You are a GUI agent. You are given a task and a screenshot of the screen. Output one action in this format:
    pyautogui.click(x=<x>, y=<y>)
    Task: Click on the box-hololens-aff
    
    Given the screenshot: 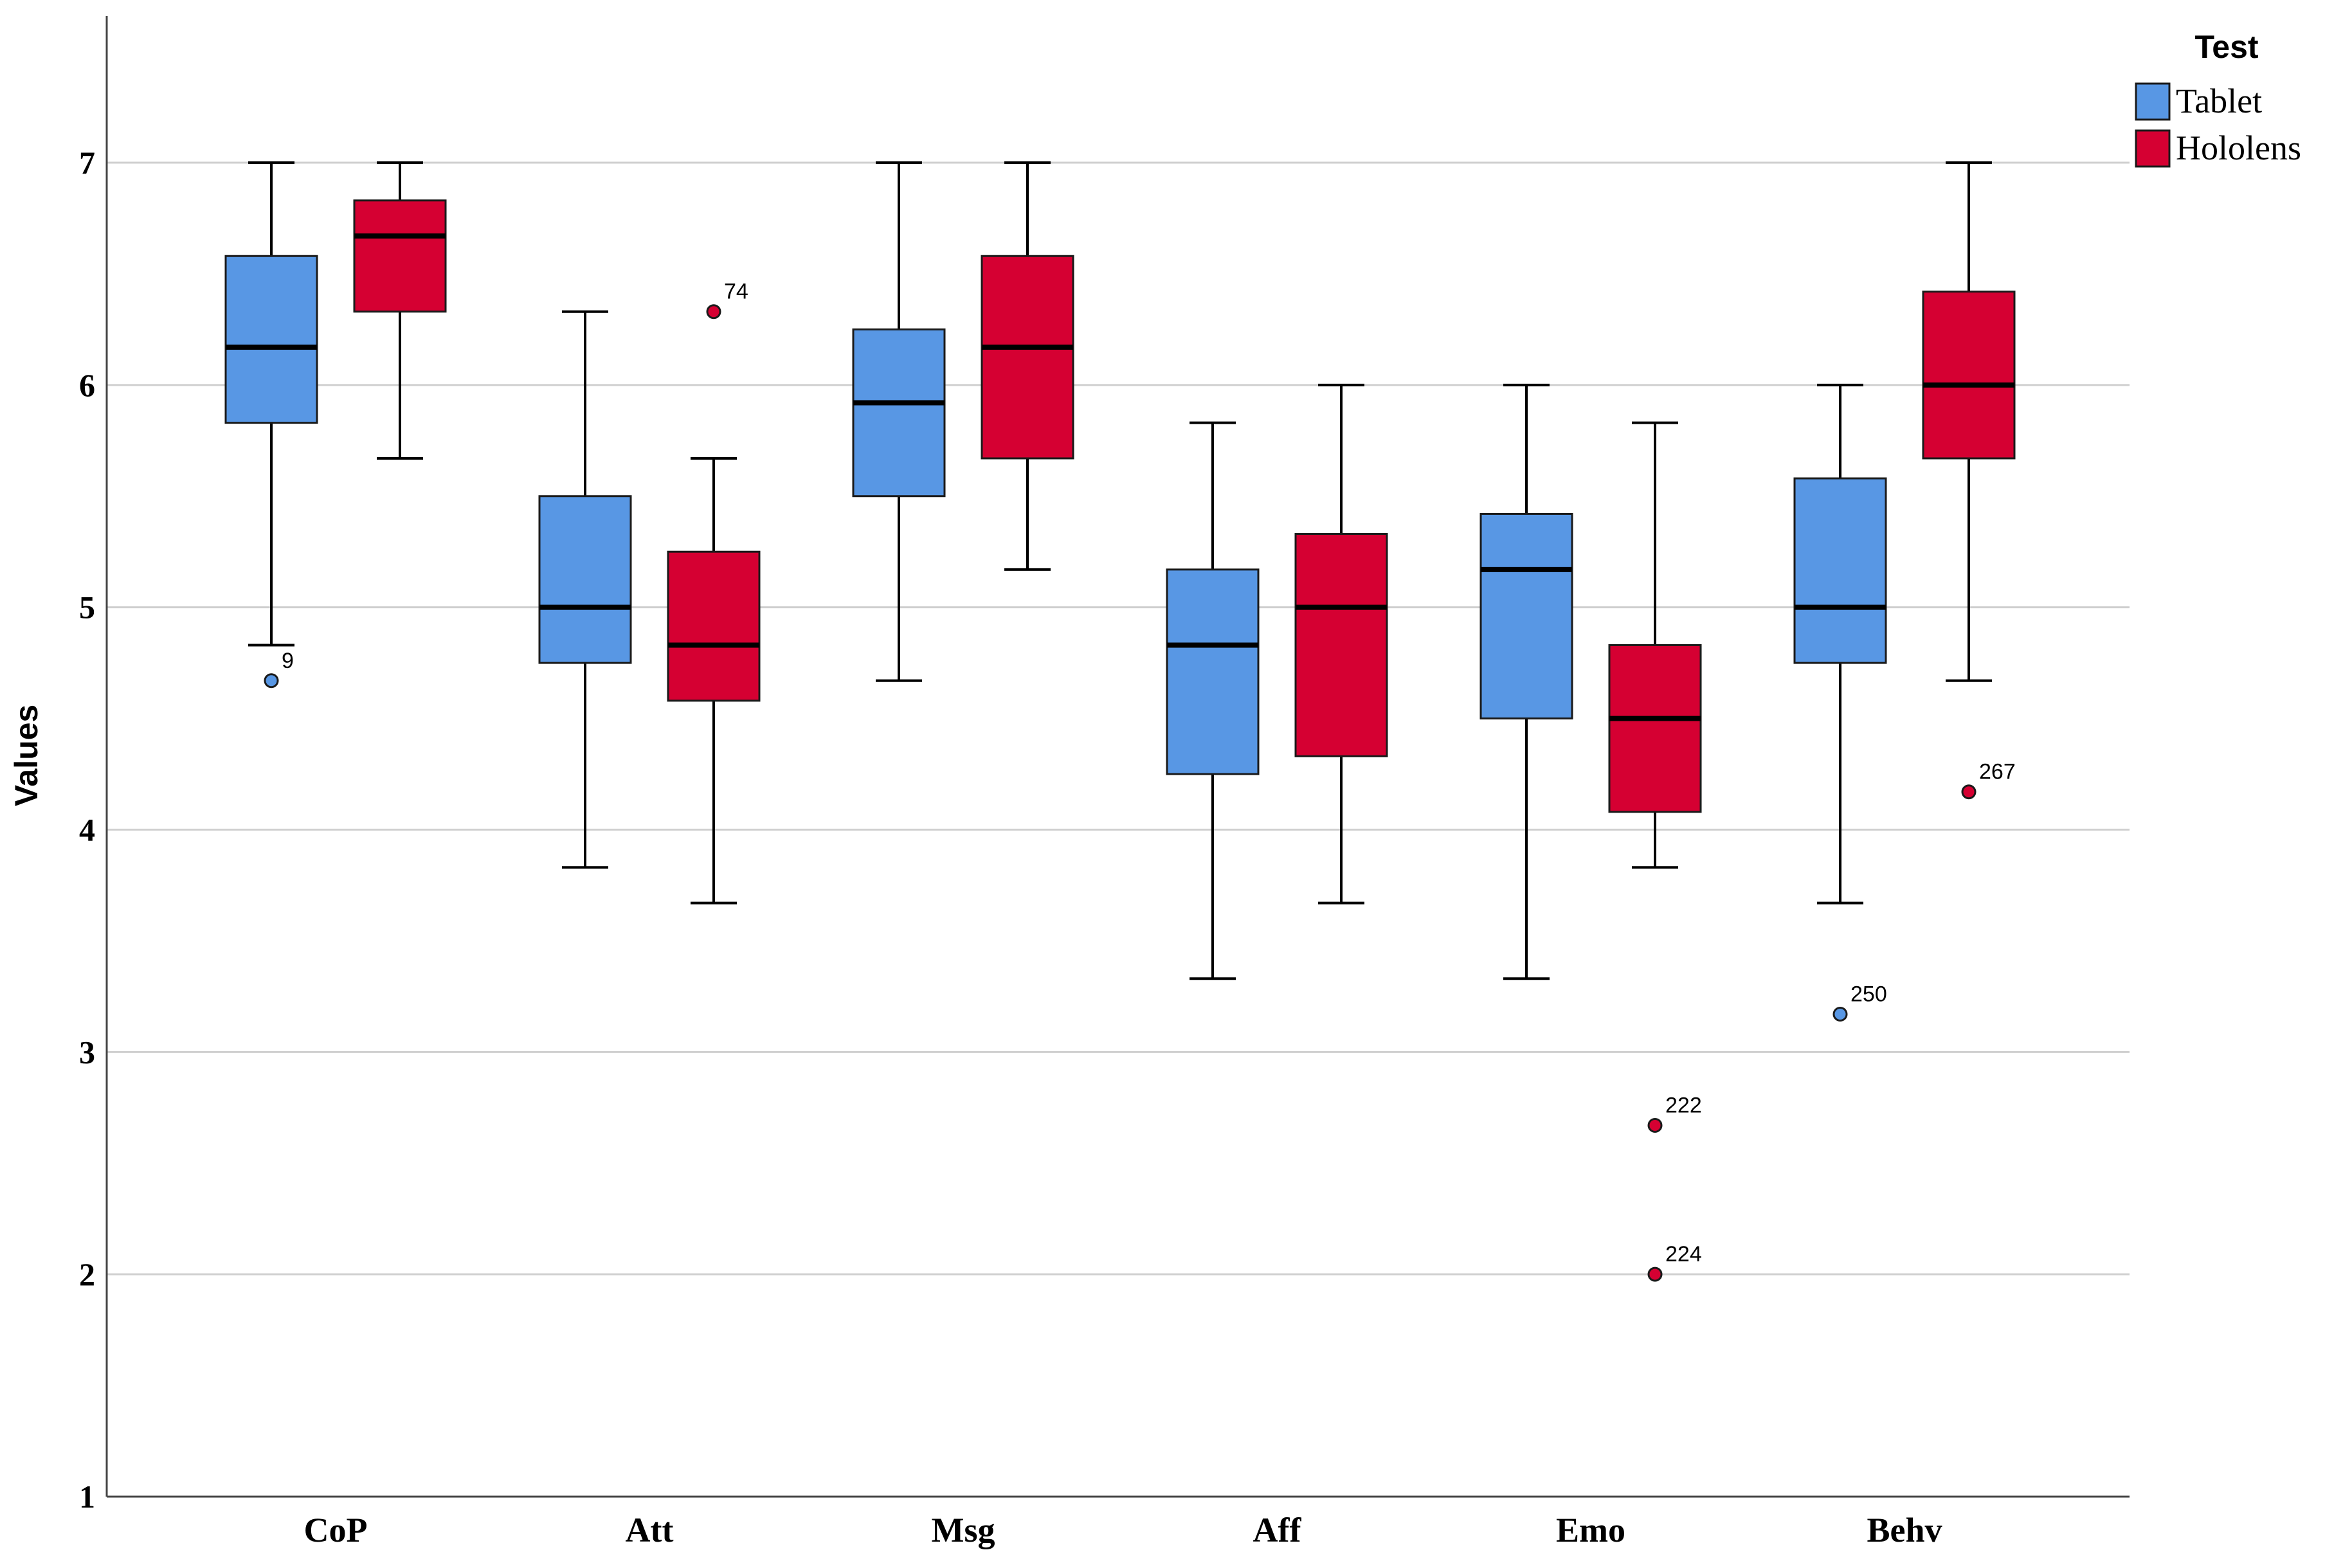 What is the action you would take?
    pyautogui.click(x=1341, y=644)
    